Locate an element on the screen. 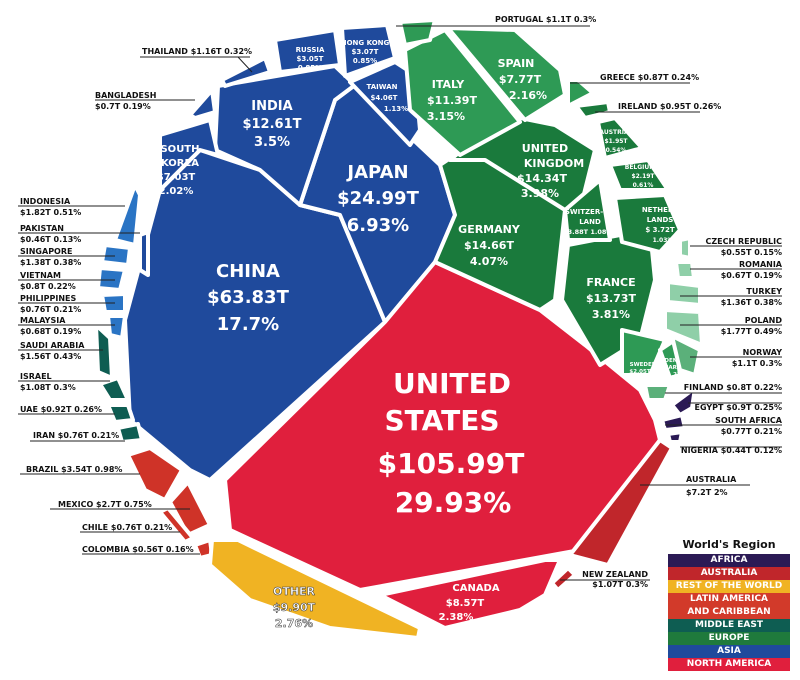  label-taiwan-1: TAIWAN is located at coordinates (382, 87).